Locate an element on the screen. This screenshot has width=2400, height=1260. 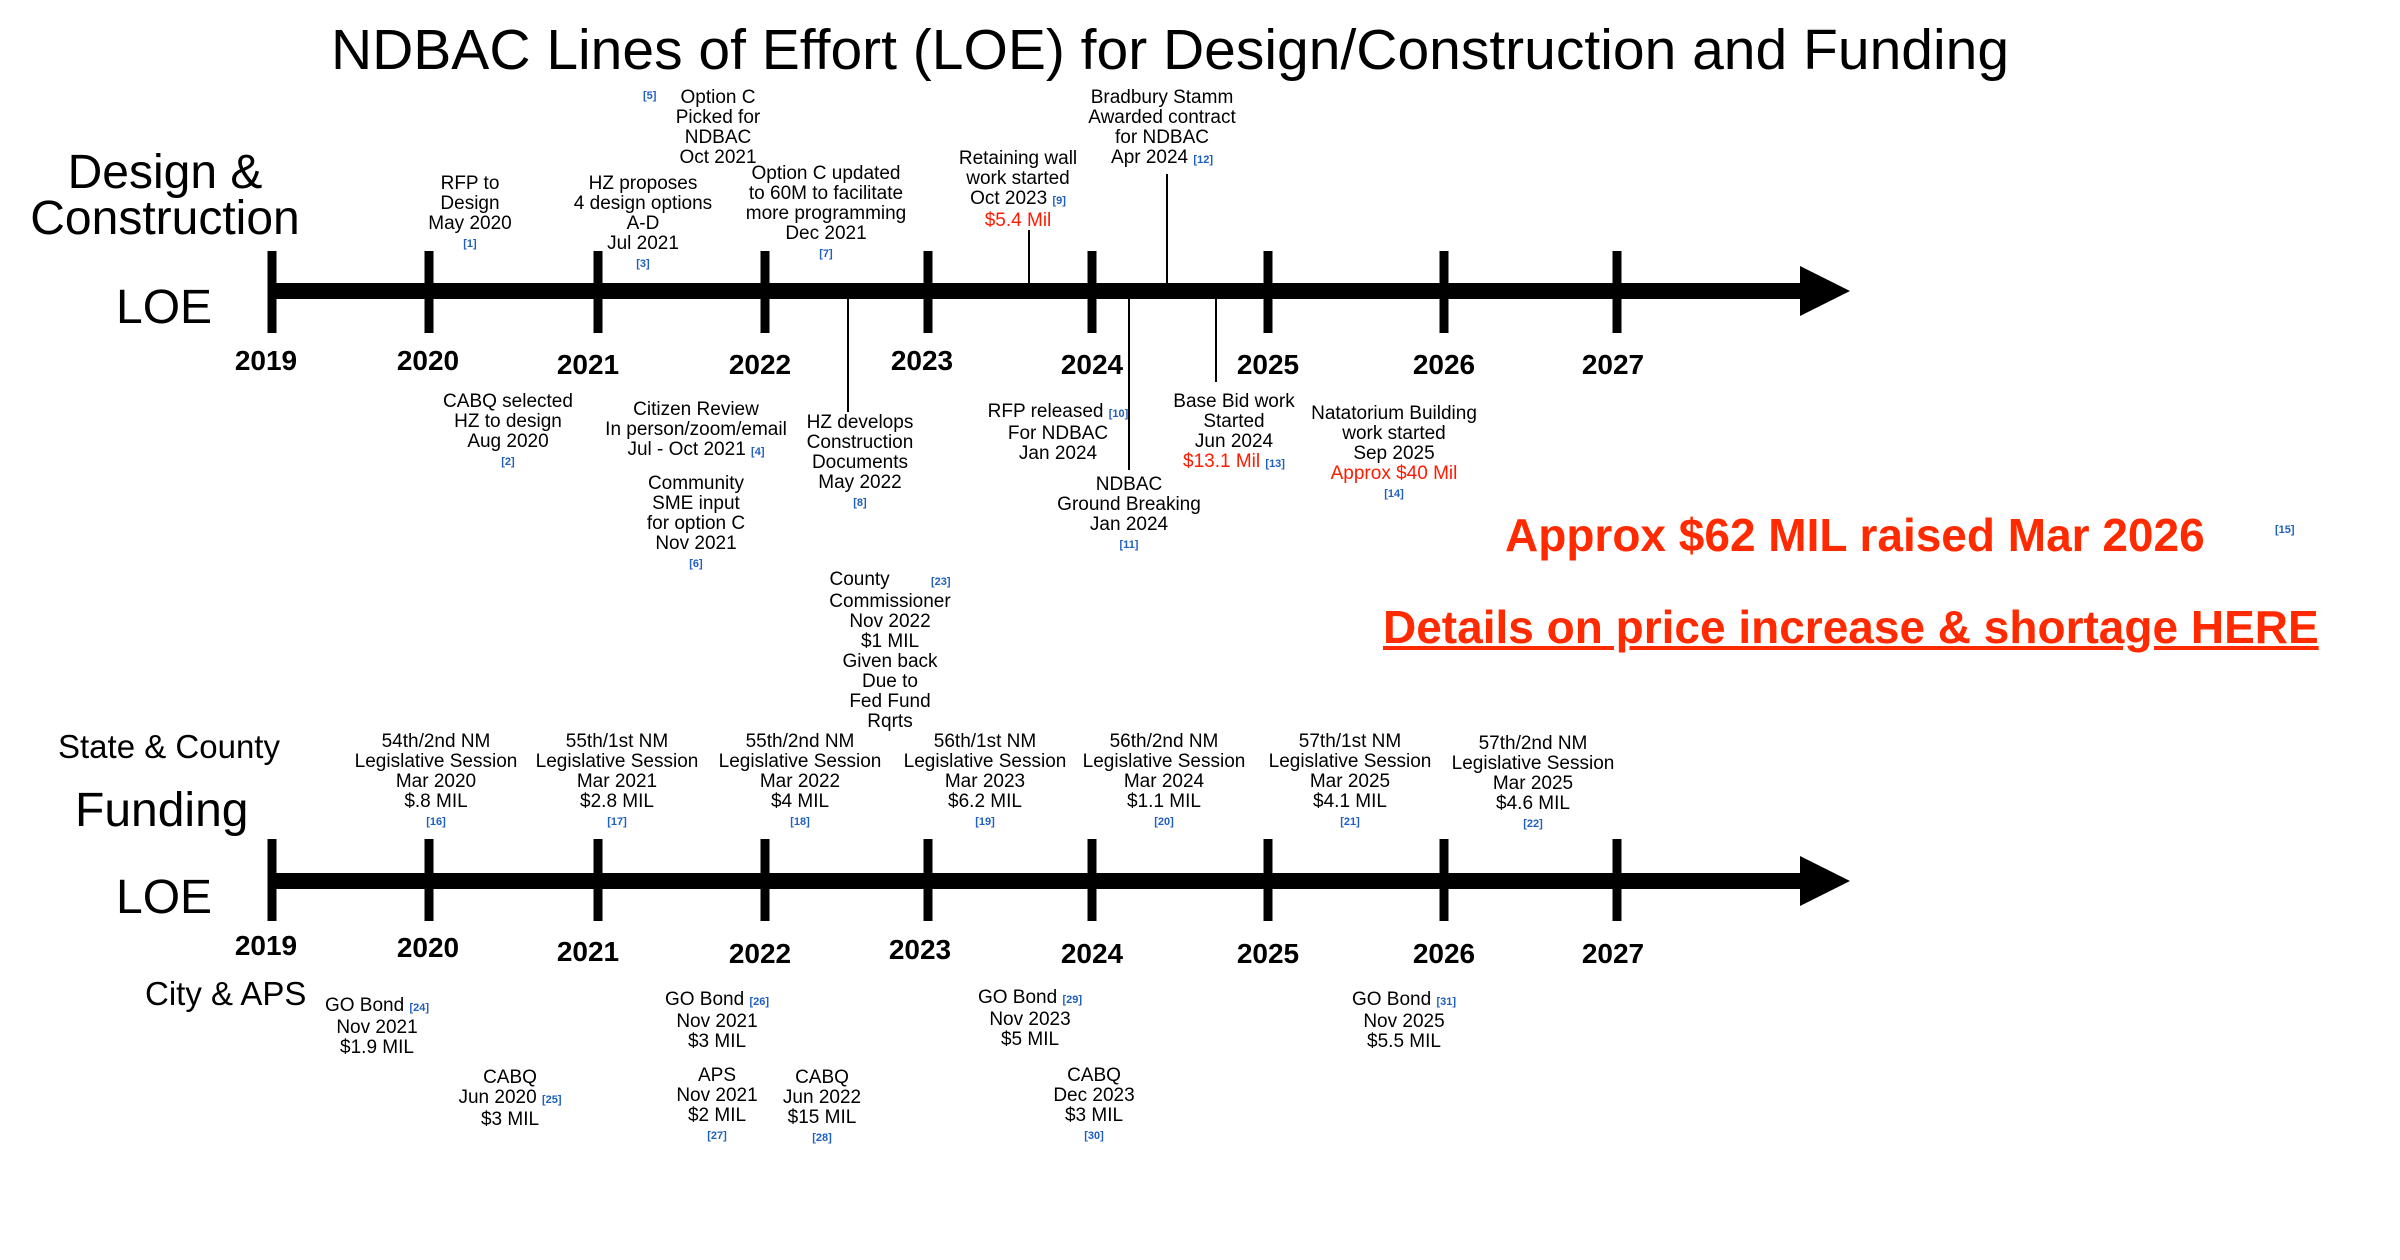
reference-link: [14] is located at coordinates (1394, 494).